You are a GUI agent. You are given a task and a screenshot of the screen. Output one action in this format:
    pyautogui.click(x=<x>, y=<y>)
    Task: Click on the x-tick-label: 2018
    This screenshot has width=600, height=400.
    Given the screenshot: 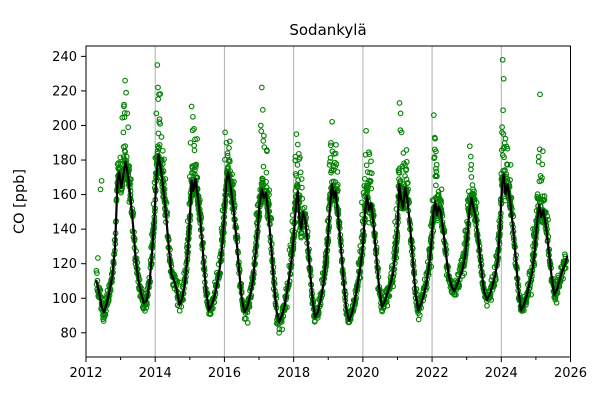 What is the action you would take?
    pyautogui.click(x=293, y=373)
    